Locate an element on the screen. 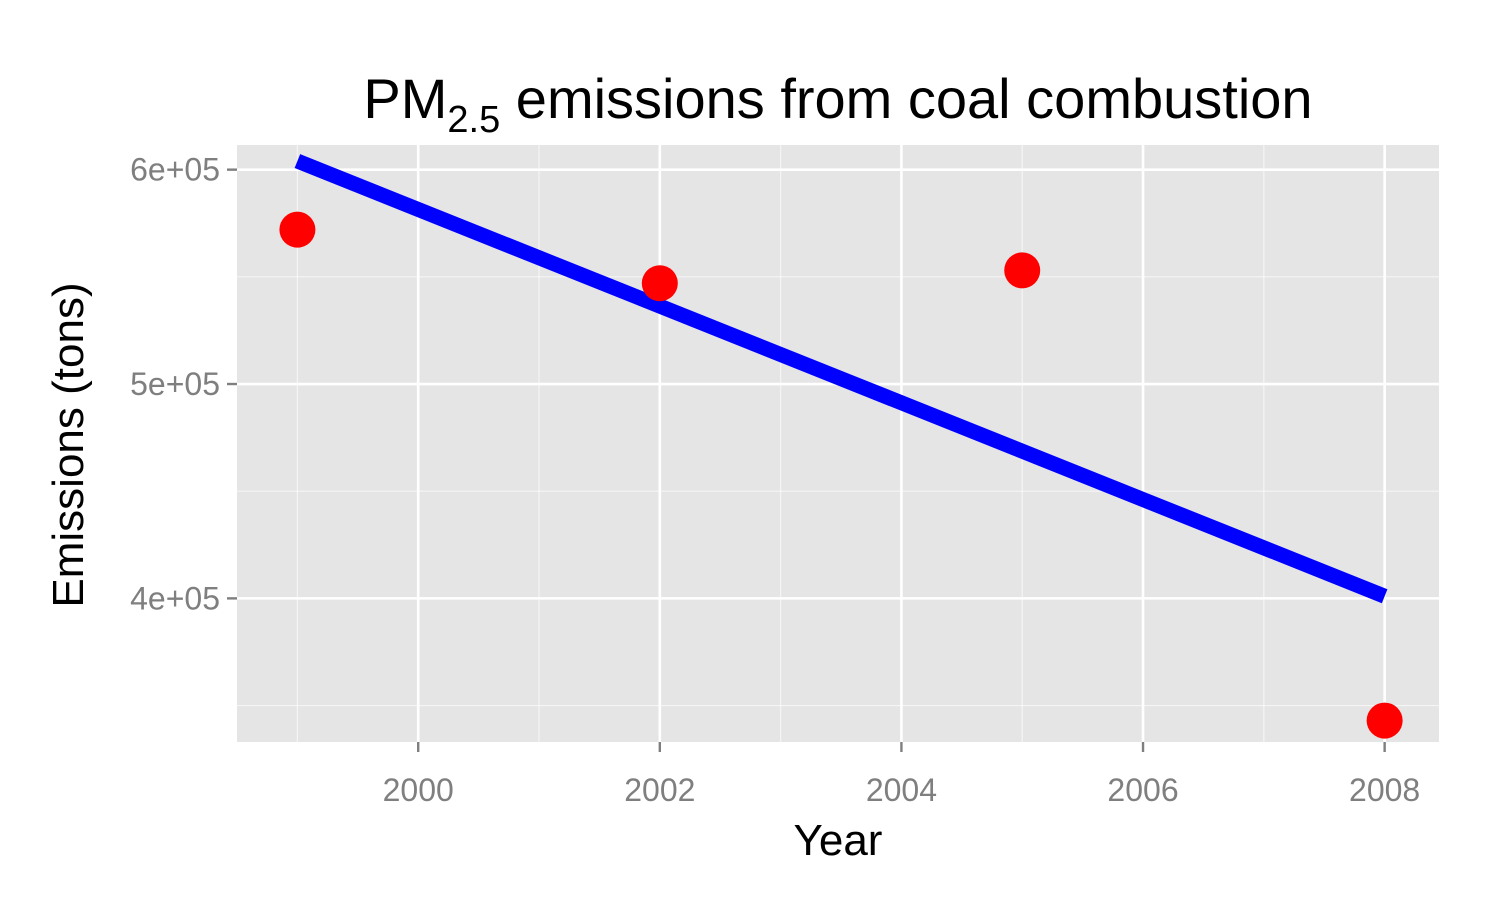  chart-title-main: PM is located at coordinates (405, 98).